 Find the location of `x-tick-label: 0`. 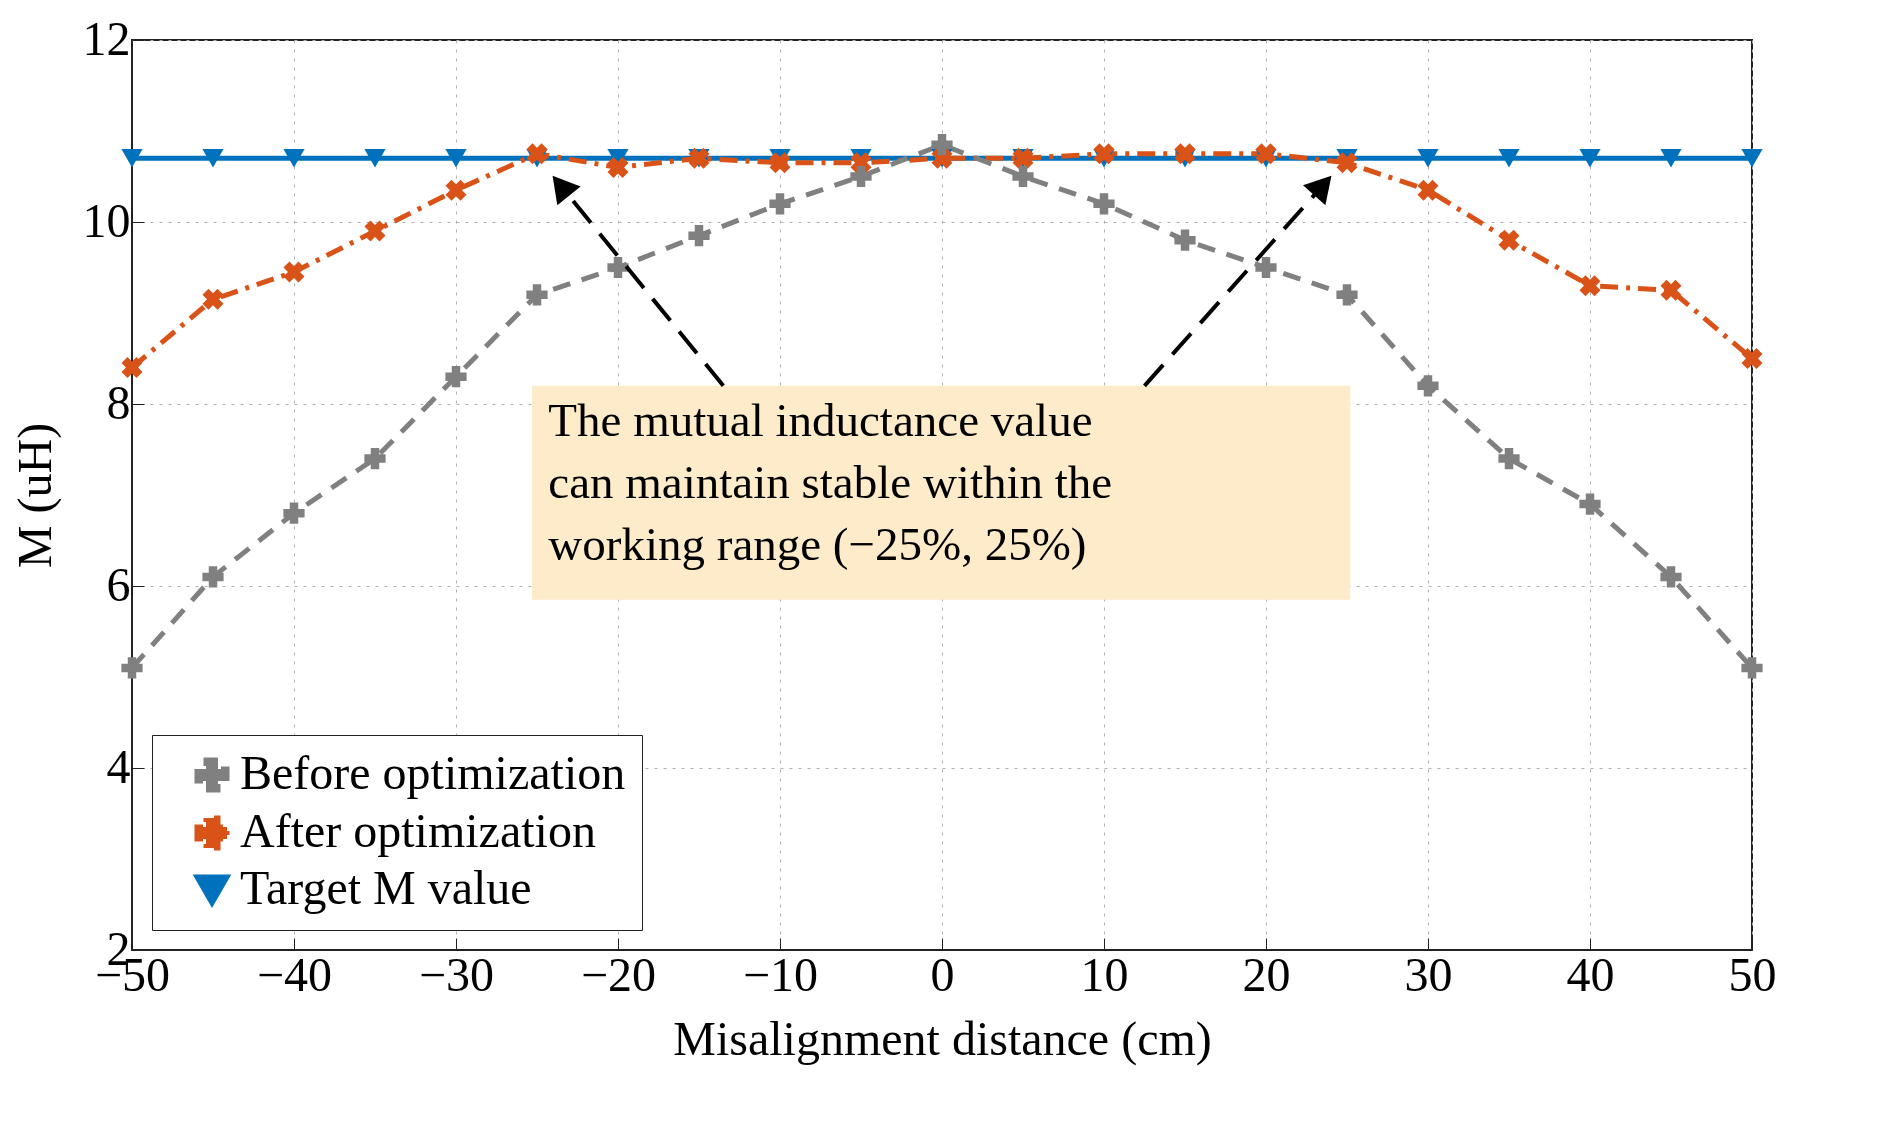

x-tick-label: 0 is located at coordinates (942, 974).